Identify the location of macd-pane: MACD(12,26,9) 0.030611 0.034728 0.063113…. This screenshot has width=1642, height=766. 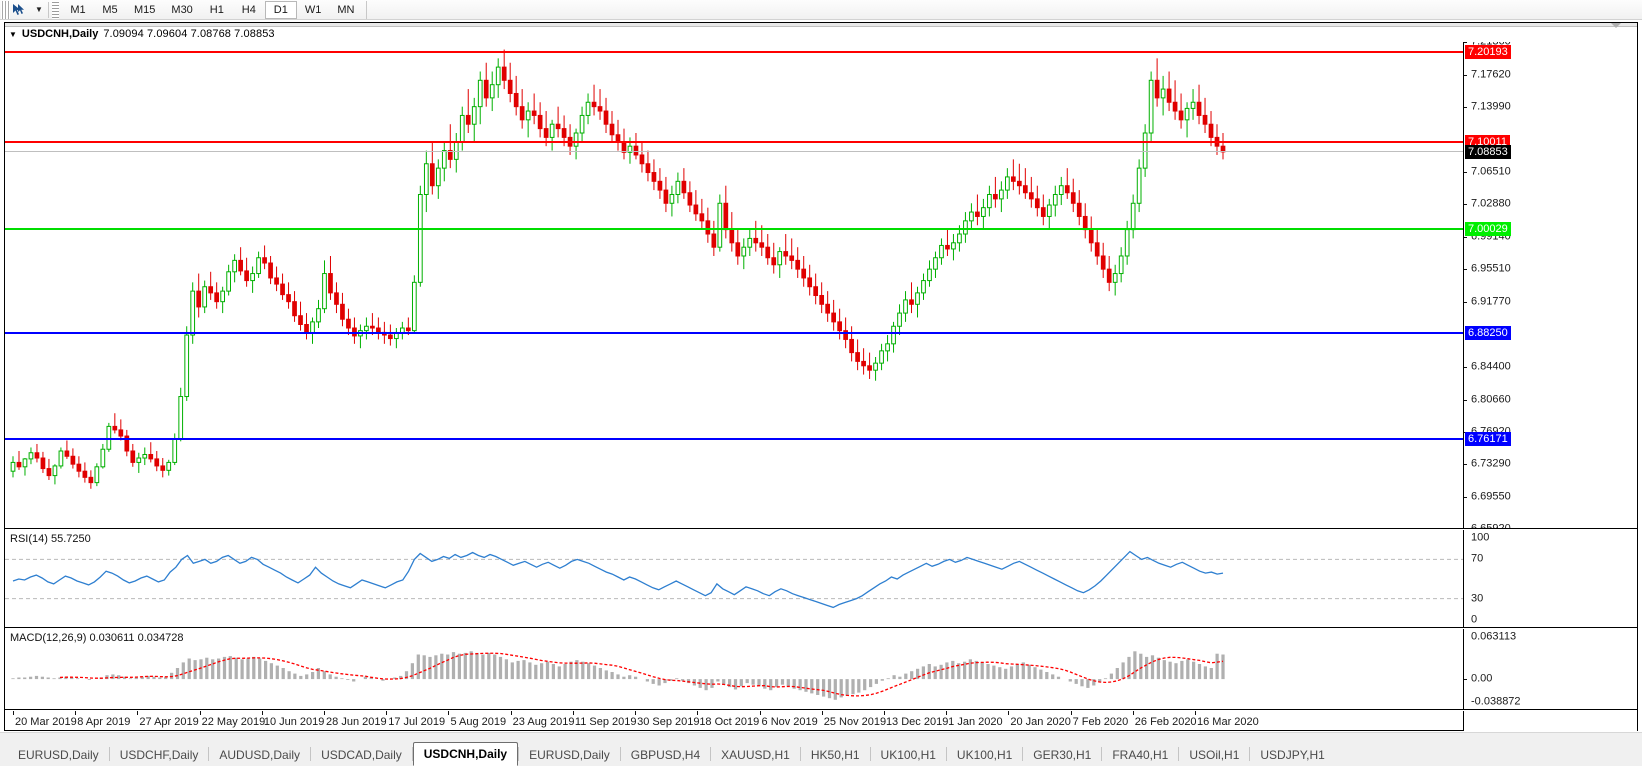
(821, 669).